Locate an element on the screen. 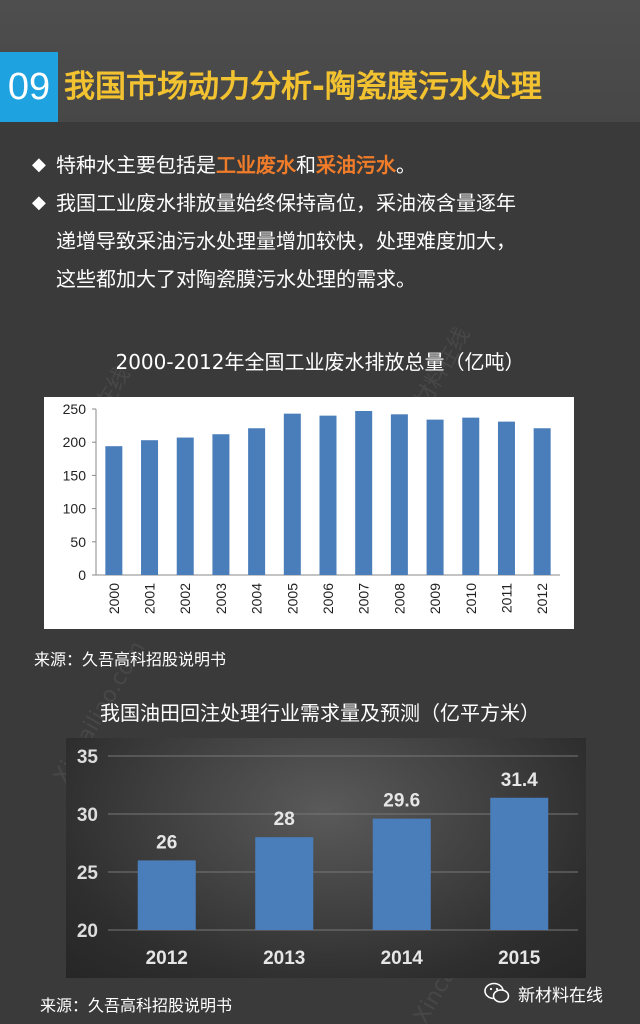 This screenshot has height=1024, width=640. y-tick-label: 0 is located at coordinates (82, 575).